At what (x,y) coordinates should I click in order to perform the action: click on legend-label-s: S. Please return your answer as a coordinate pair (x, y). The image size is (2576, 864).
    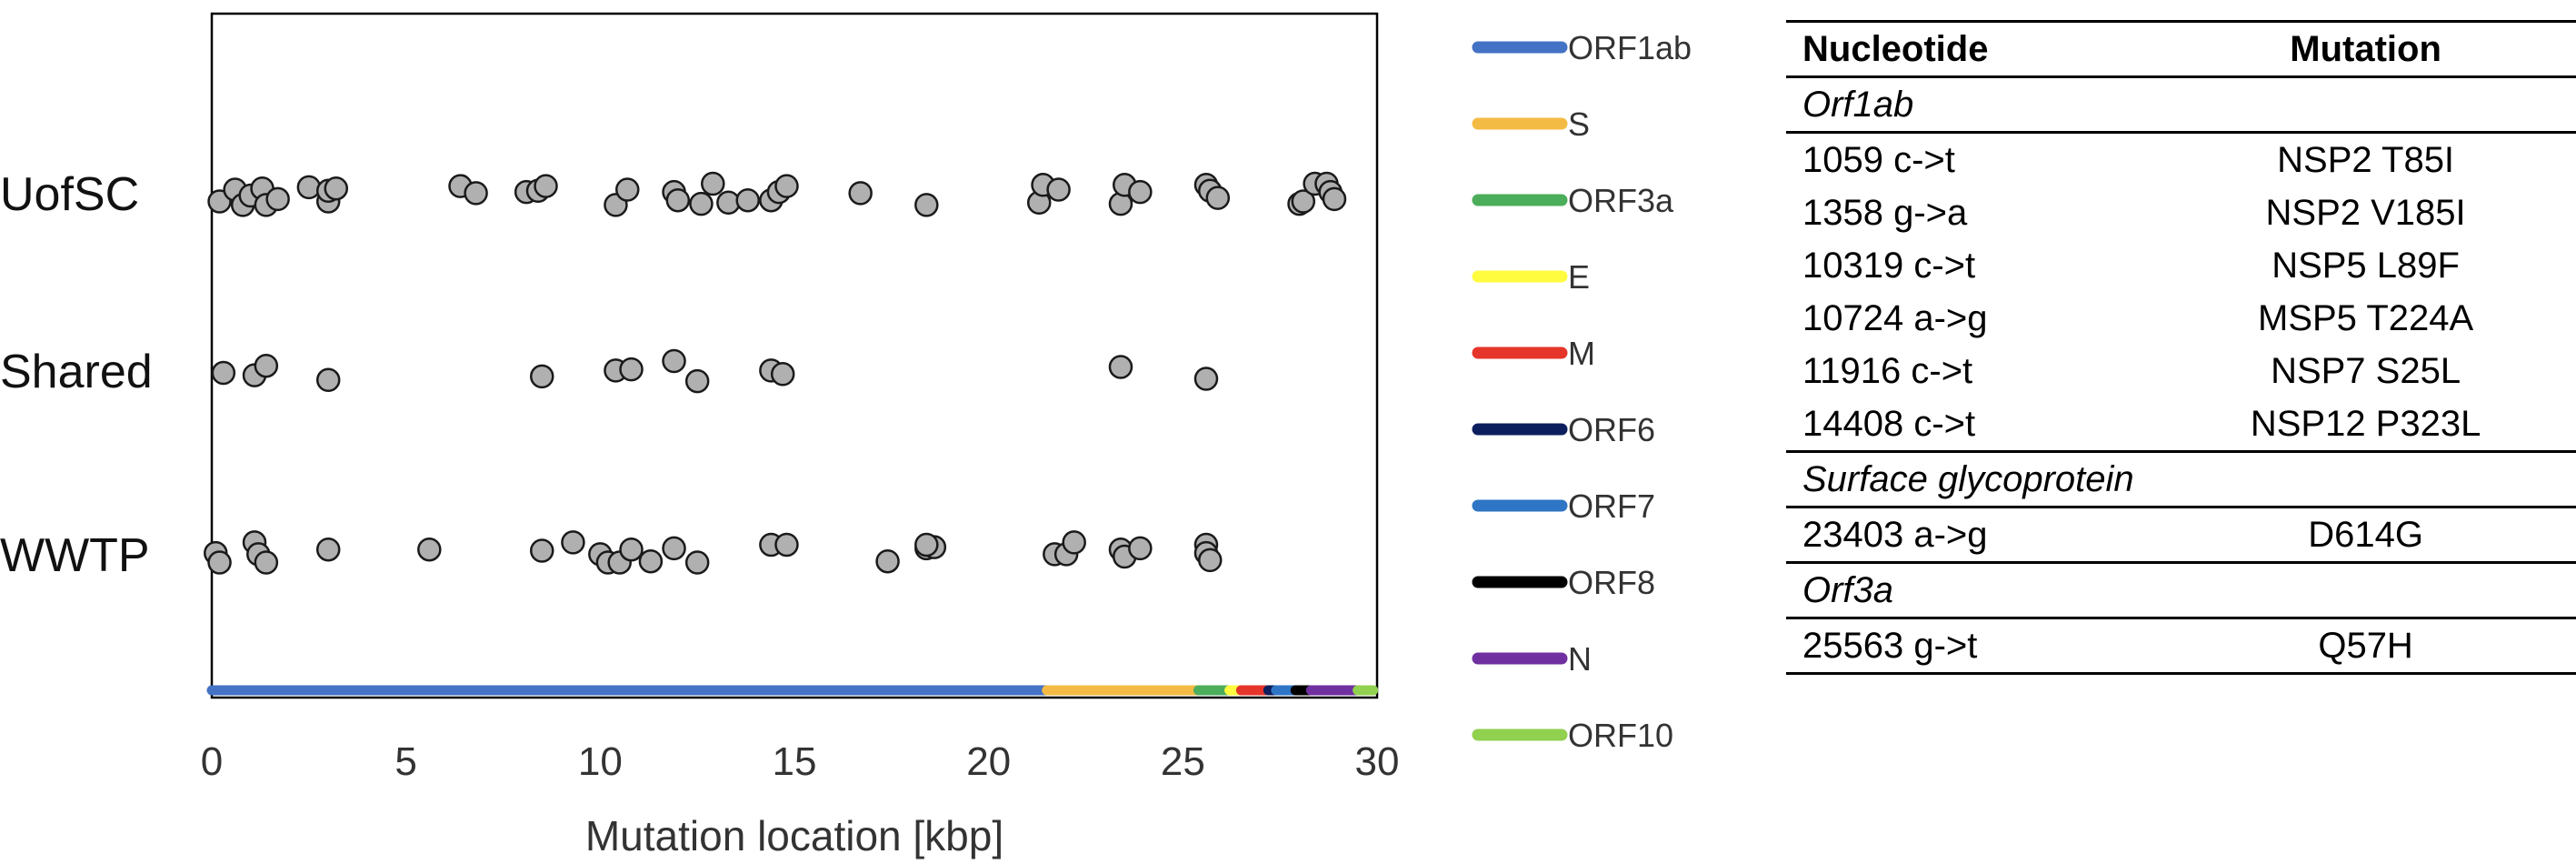
    Looking at the image, I should click on (1579, 124).